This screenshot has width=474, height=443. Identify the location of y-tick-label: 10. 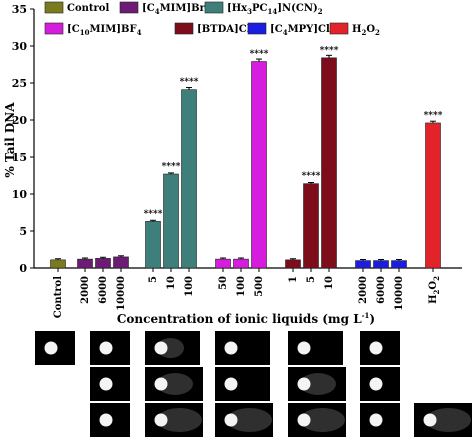
(20, 194).